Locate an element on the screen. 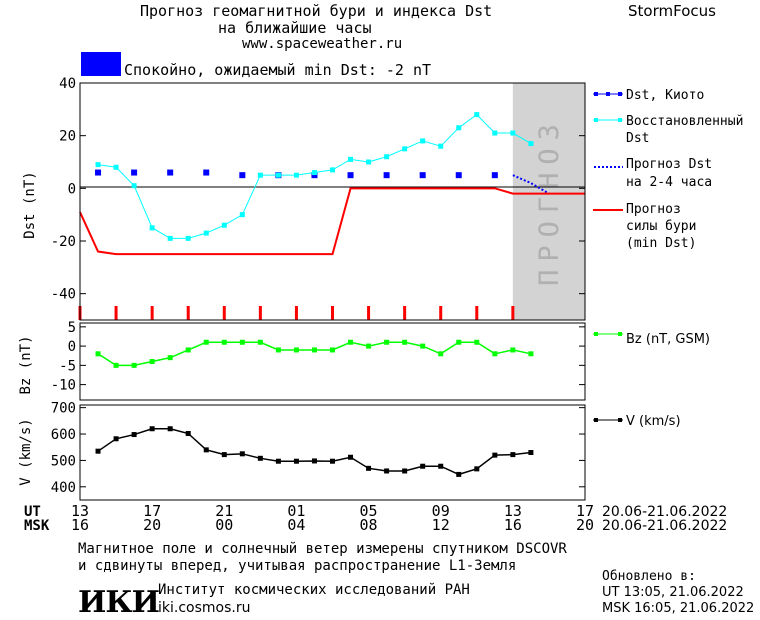 This screenshot has width=760, height=620. msk-tick-label-0: 16 is located at coordinates (80, 525).